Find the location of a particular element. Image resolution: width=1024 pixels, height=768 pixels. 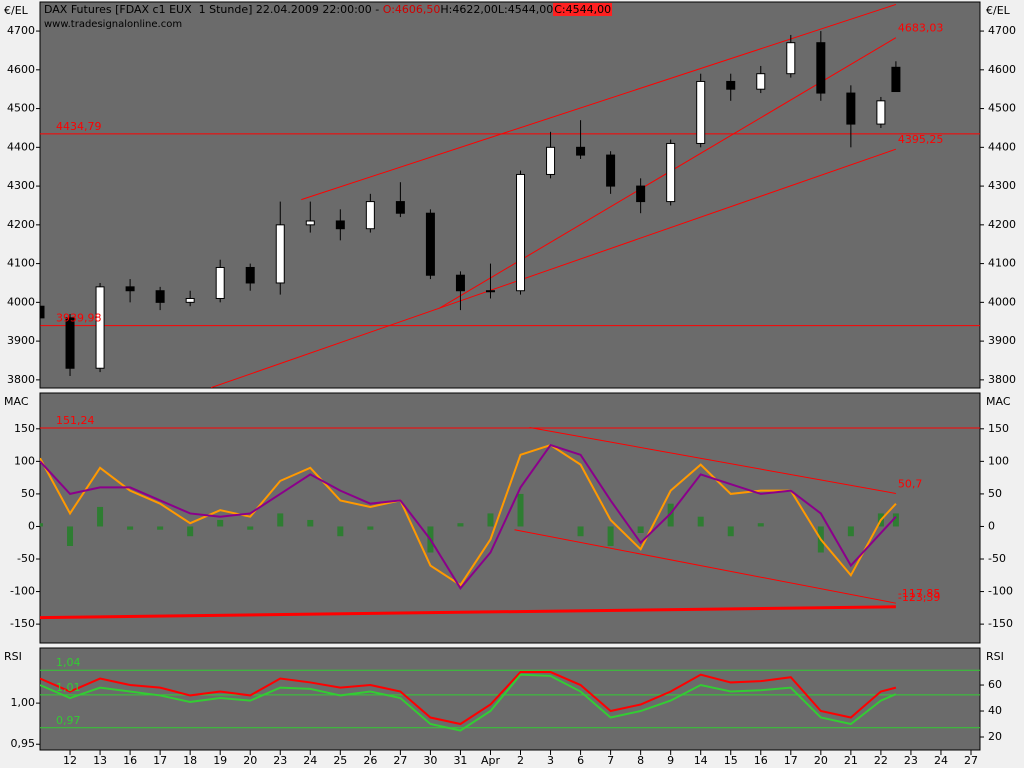

x-tick-label: 30 is located at coordinates (430, 760).